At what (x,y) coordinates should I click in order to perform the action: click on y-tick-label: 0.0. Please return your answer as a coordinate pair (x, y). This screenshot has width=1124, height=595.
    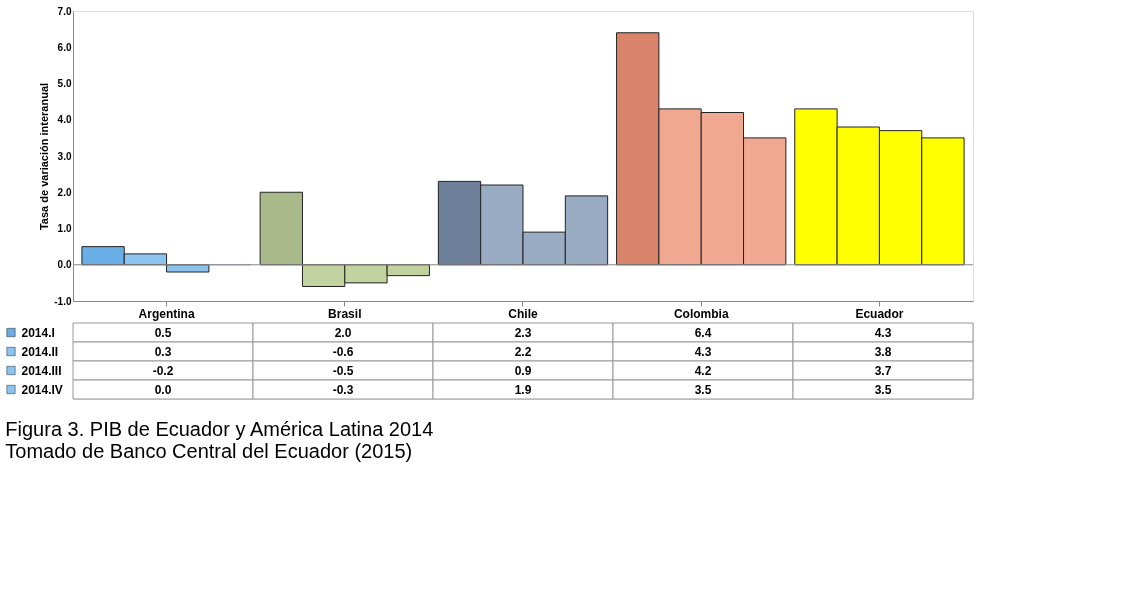
    Looking at the image, I should click on (64, 265).